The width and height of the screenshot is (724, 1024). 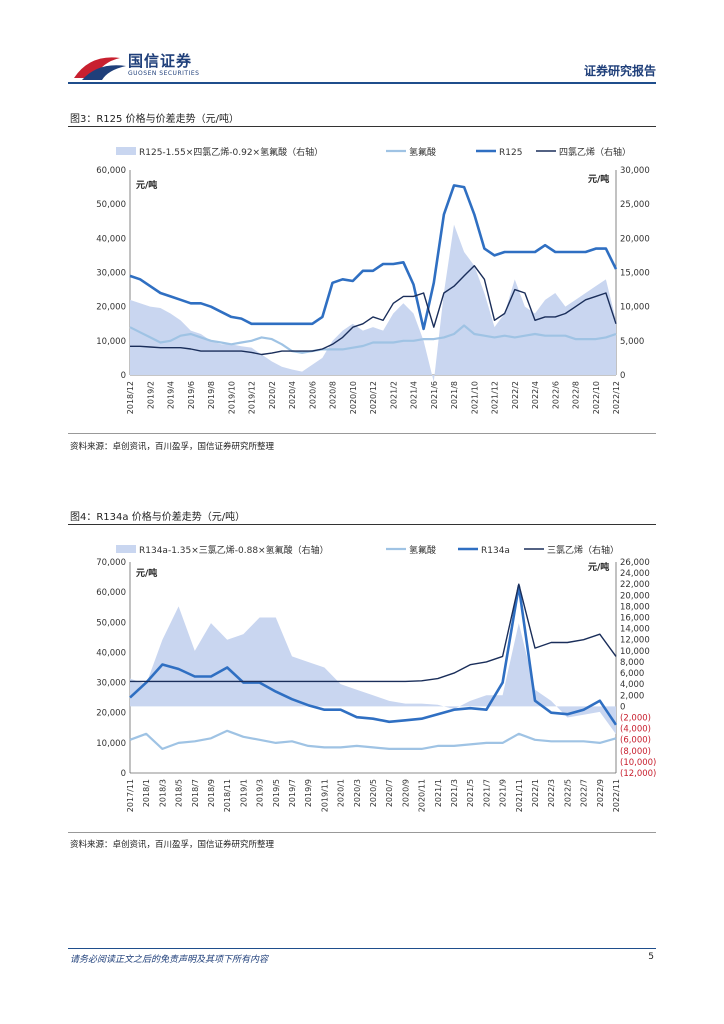 What do you see at coordinates (616, 795) in the screenshot?
I see `x-tick-label: 2022/11` at bounding box center [616, 795].